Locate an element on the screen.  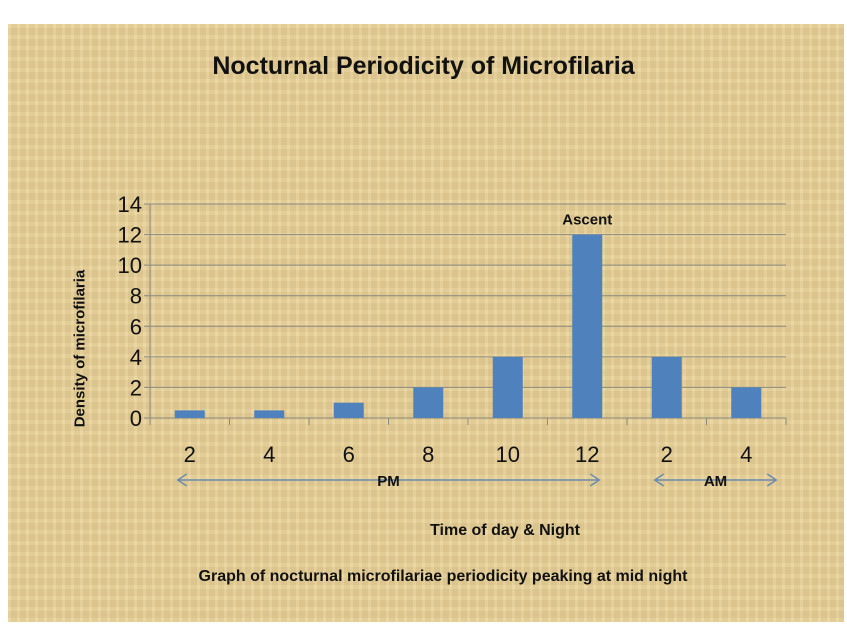
y-tick-label: 2 is located at coordinates (136, 387).